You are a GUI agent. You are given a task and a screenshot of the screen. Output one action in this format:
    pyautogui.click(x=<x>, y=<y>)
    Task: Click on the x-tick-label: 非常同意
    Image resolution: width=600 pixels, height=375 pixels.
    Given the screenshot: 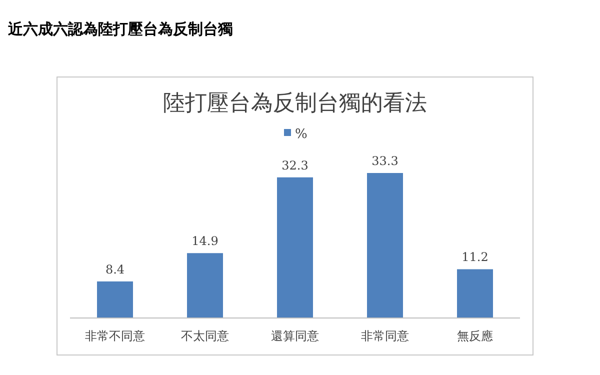 What is the action you would take?
    pyautogui.click(x=385, y=336)
    